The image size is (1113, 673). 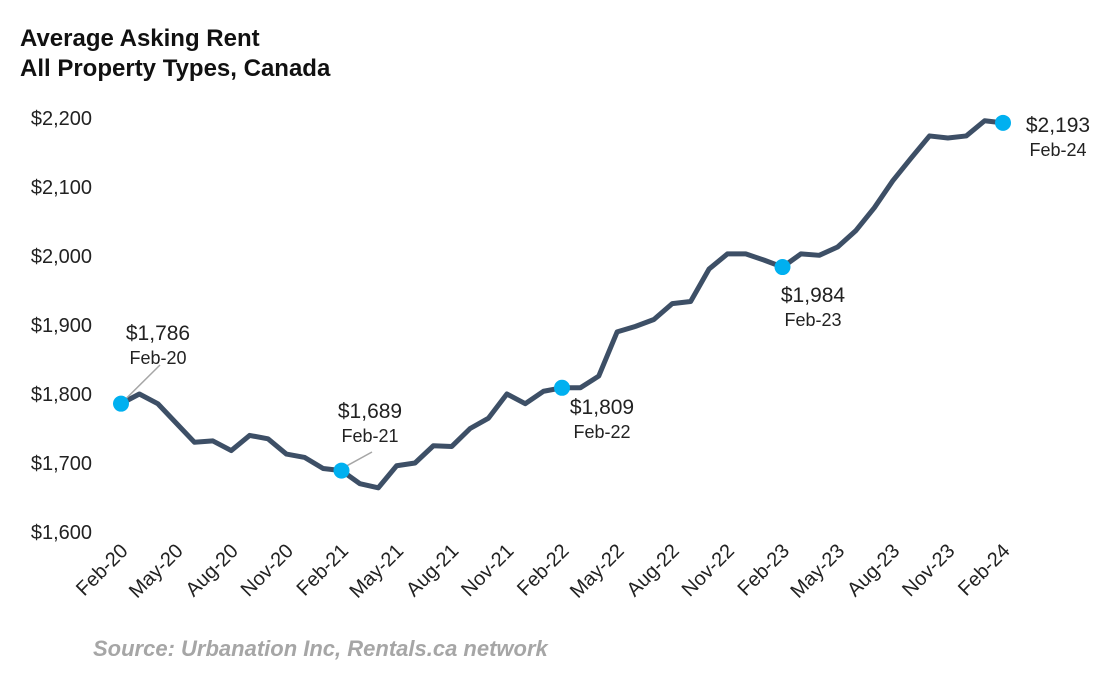 I want to click on annotation-date: Feb-23, so click(x=812, y=320).